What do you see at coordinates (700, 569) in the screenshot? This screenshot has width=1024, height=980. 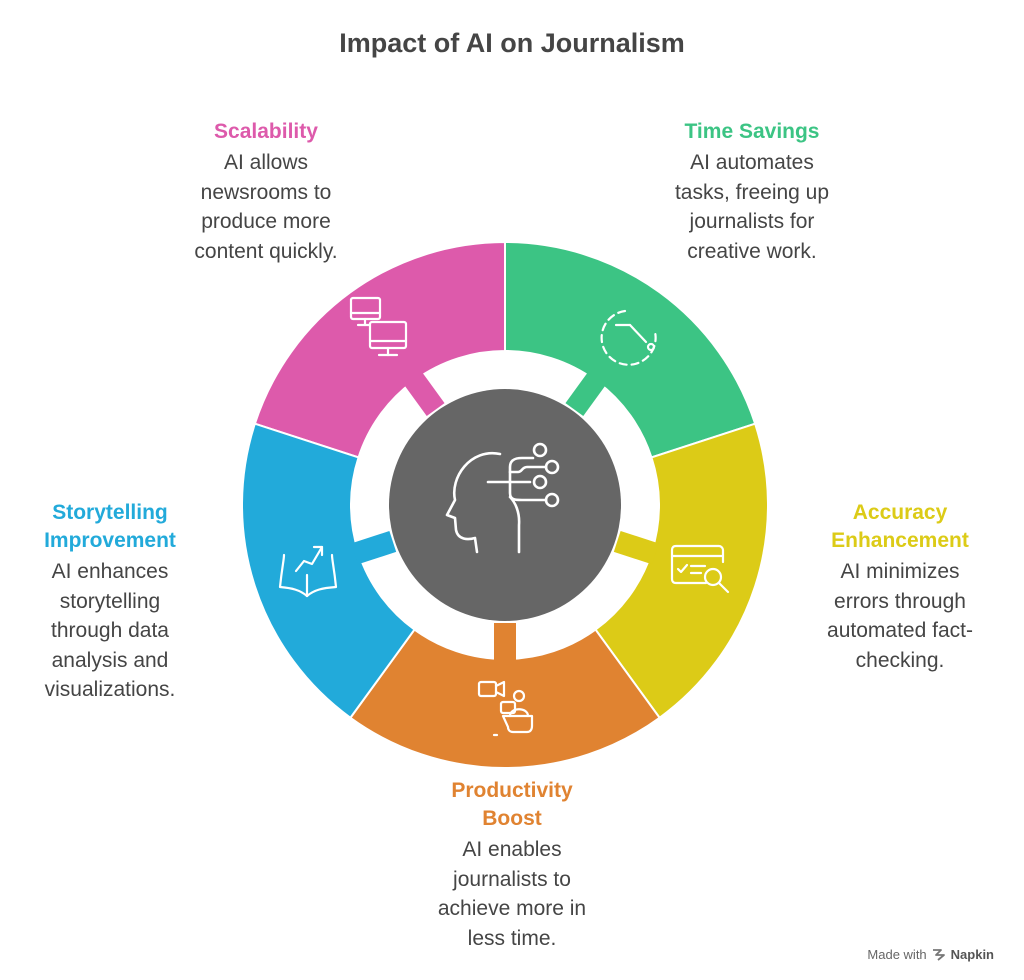 I see `inspect-window-icon` at bounding box center [700, 569].